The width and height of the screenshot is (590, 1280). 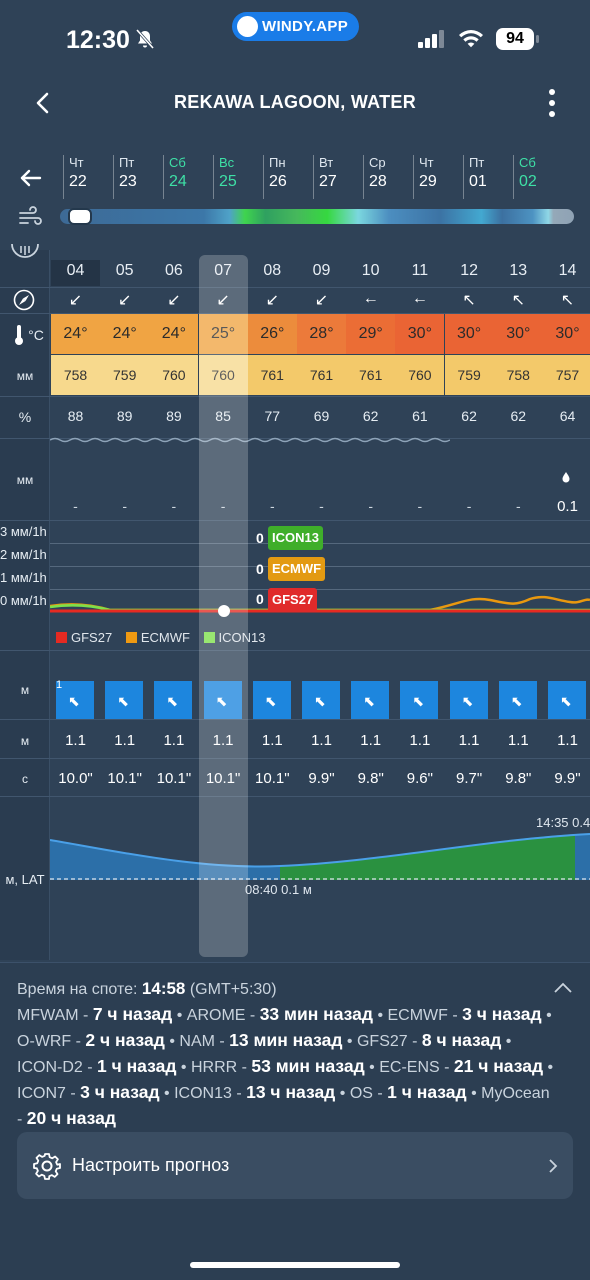 What do you see at coordinates (377, 162) in the screenshot?
I see `day-name: Ср` at bounding box center [377, 162].